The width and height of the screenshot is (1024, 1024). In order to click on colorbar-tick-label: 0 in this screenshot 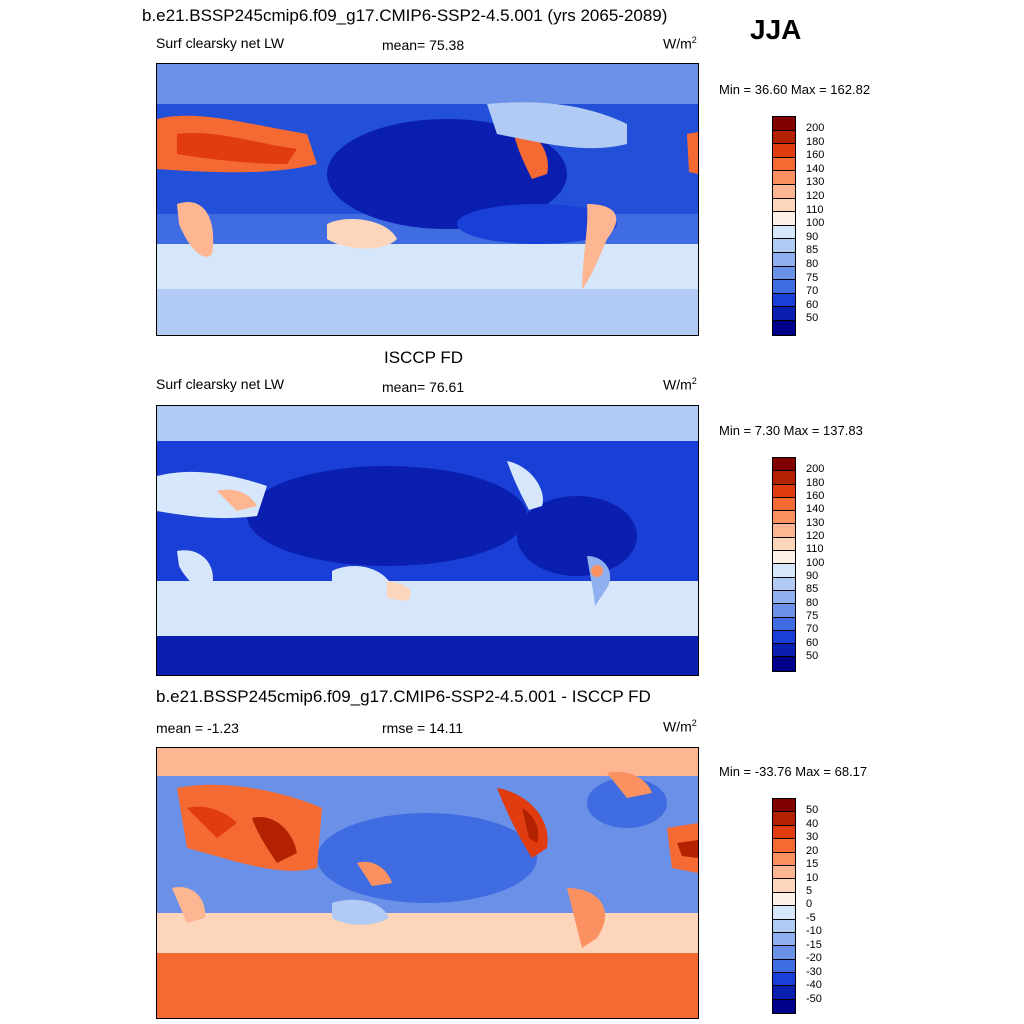, I will do `click(809, 904)`.